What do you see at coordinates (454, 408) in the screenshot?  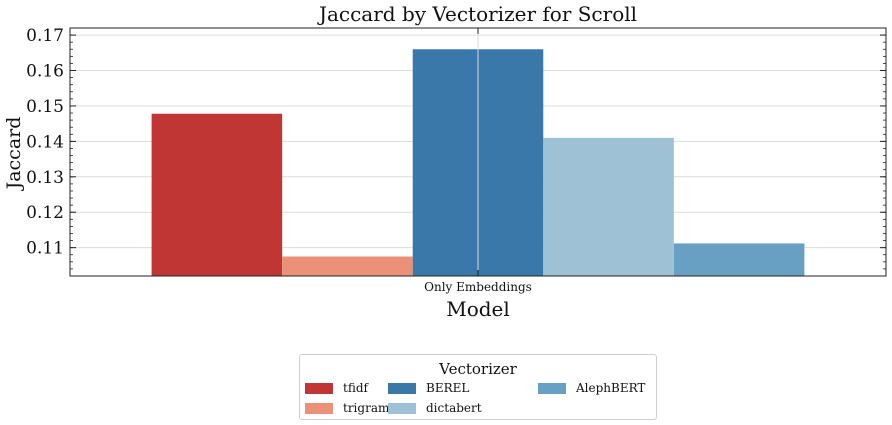 I see `legend-label: dictabert` at bounding box center [454, 408].